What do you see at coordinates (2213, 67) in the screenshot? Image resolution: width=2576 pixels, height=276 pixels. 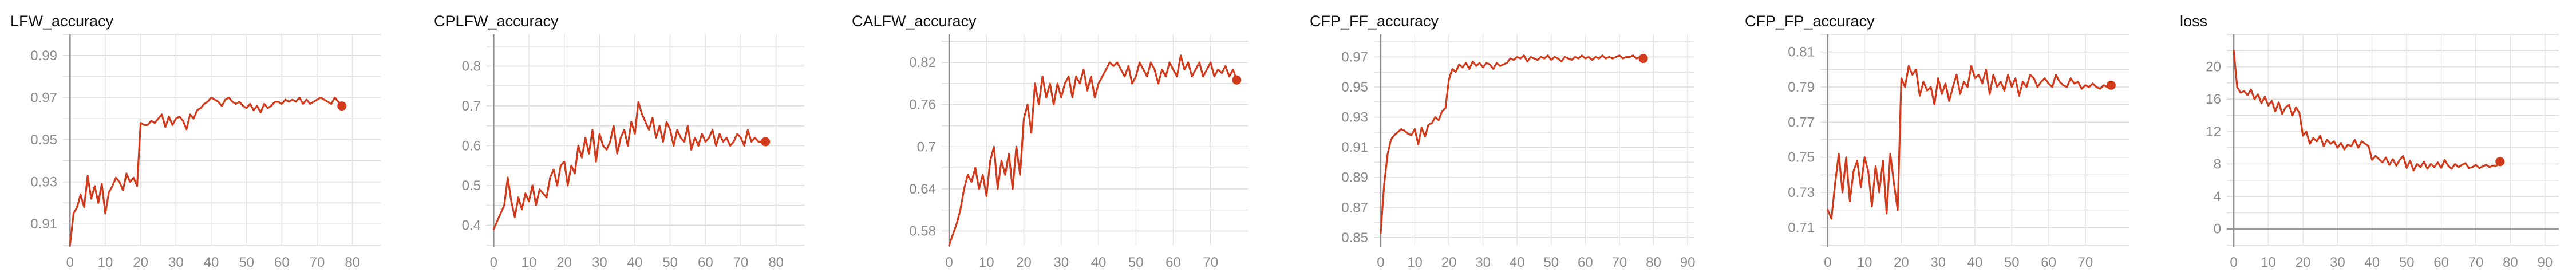 I see `y-tick-label: 20` at bounding box center [2213, 67].